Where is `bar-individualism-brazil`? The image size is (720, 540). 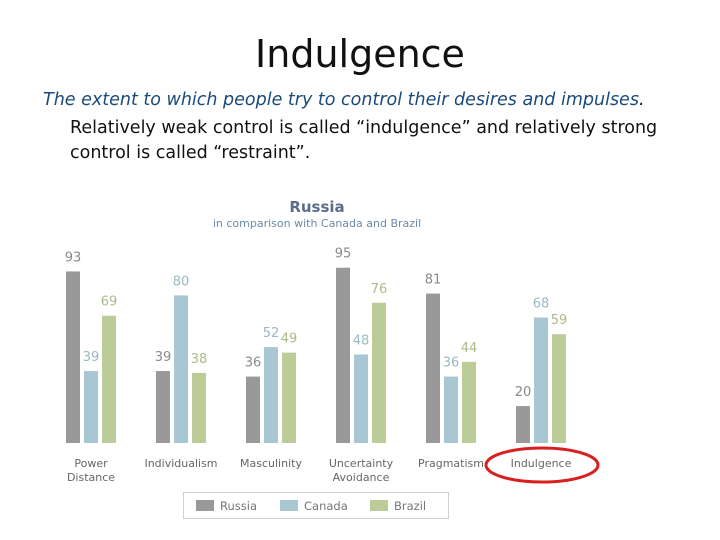 bar-individualism-brazil is located at coordinates (199, 407).